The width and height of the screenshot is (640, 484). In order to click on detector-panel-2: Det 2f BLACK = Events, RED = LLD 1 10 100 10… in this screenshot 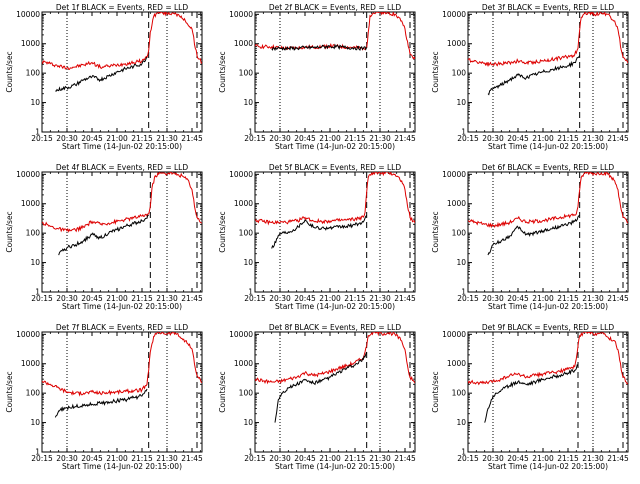, I will do `click(317, 77)`.